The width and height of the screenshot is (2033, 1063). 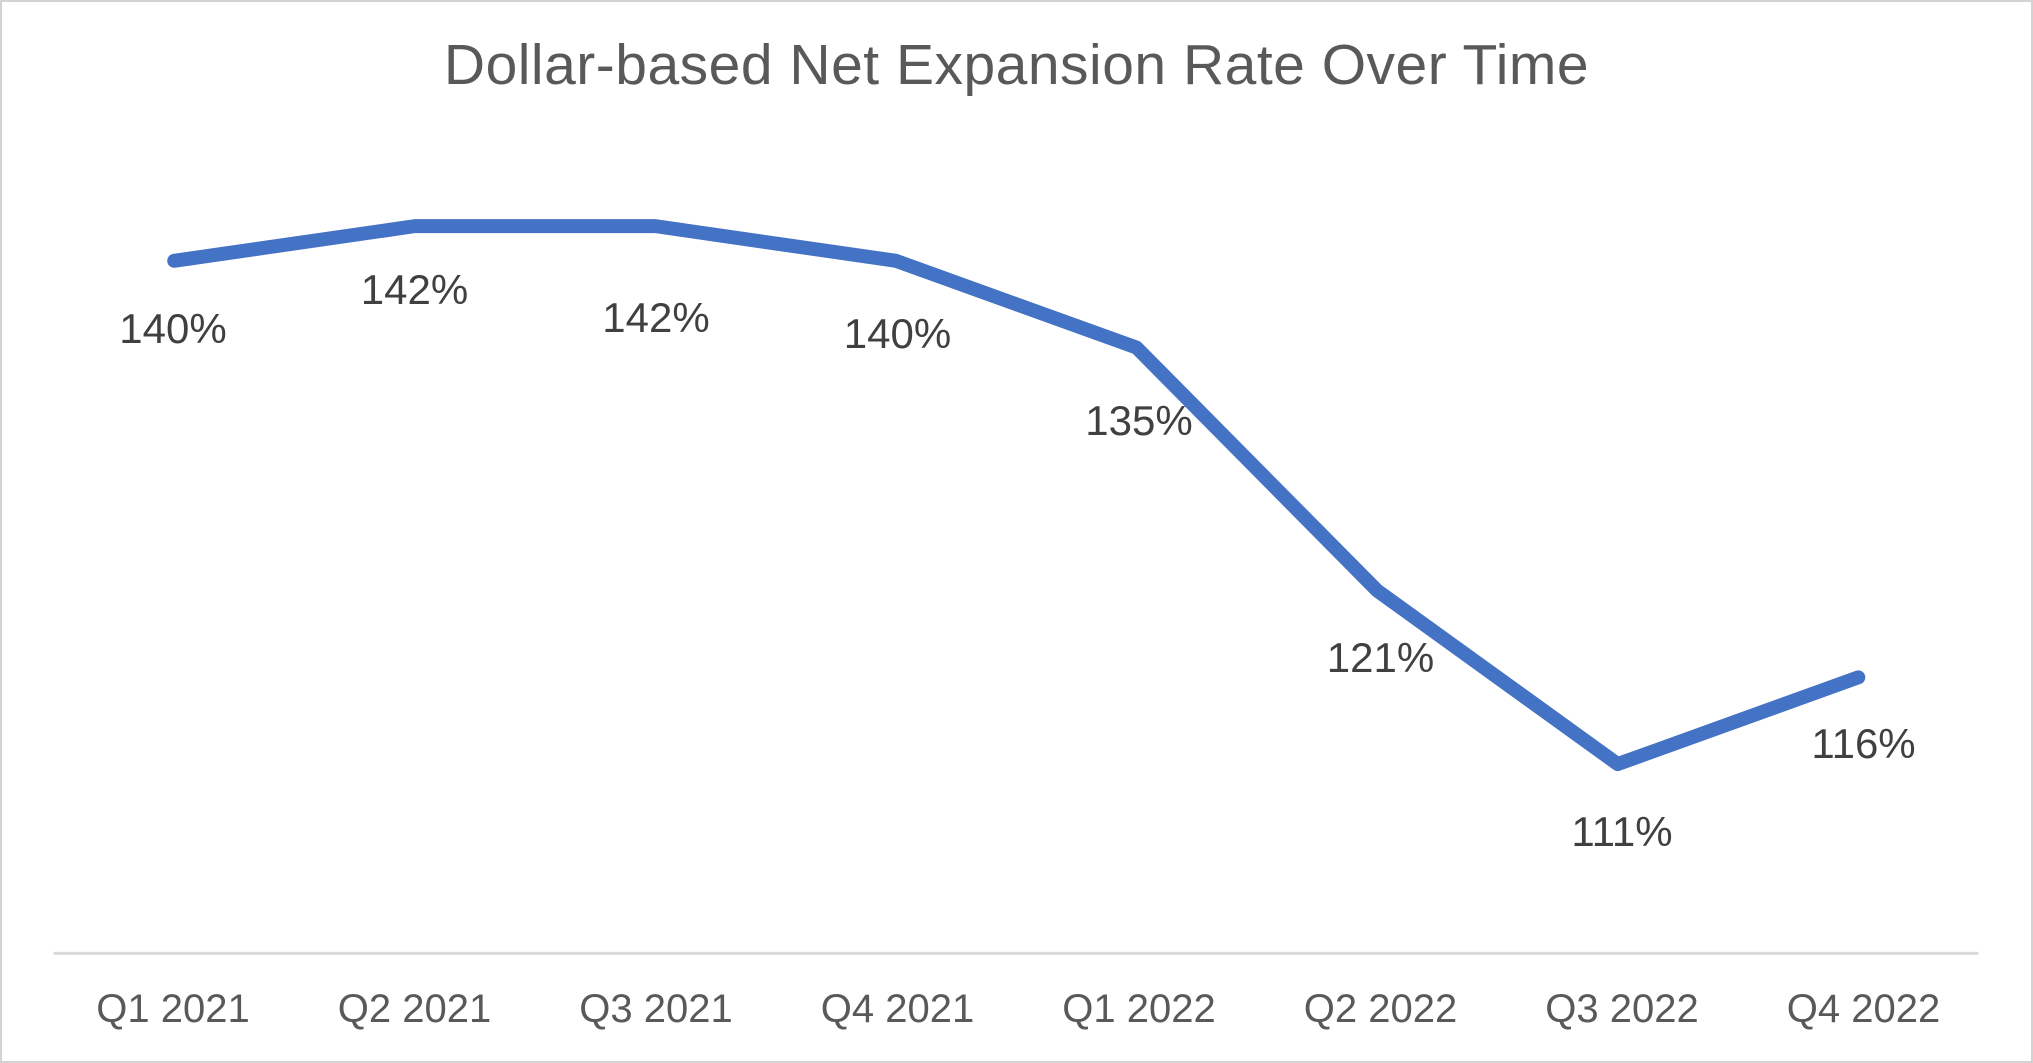 I want to click on x-axis-label: Q2 2022, so click(x=1380, y=1009).